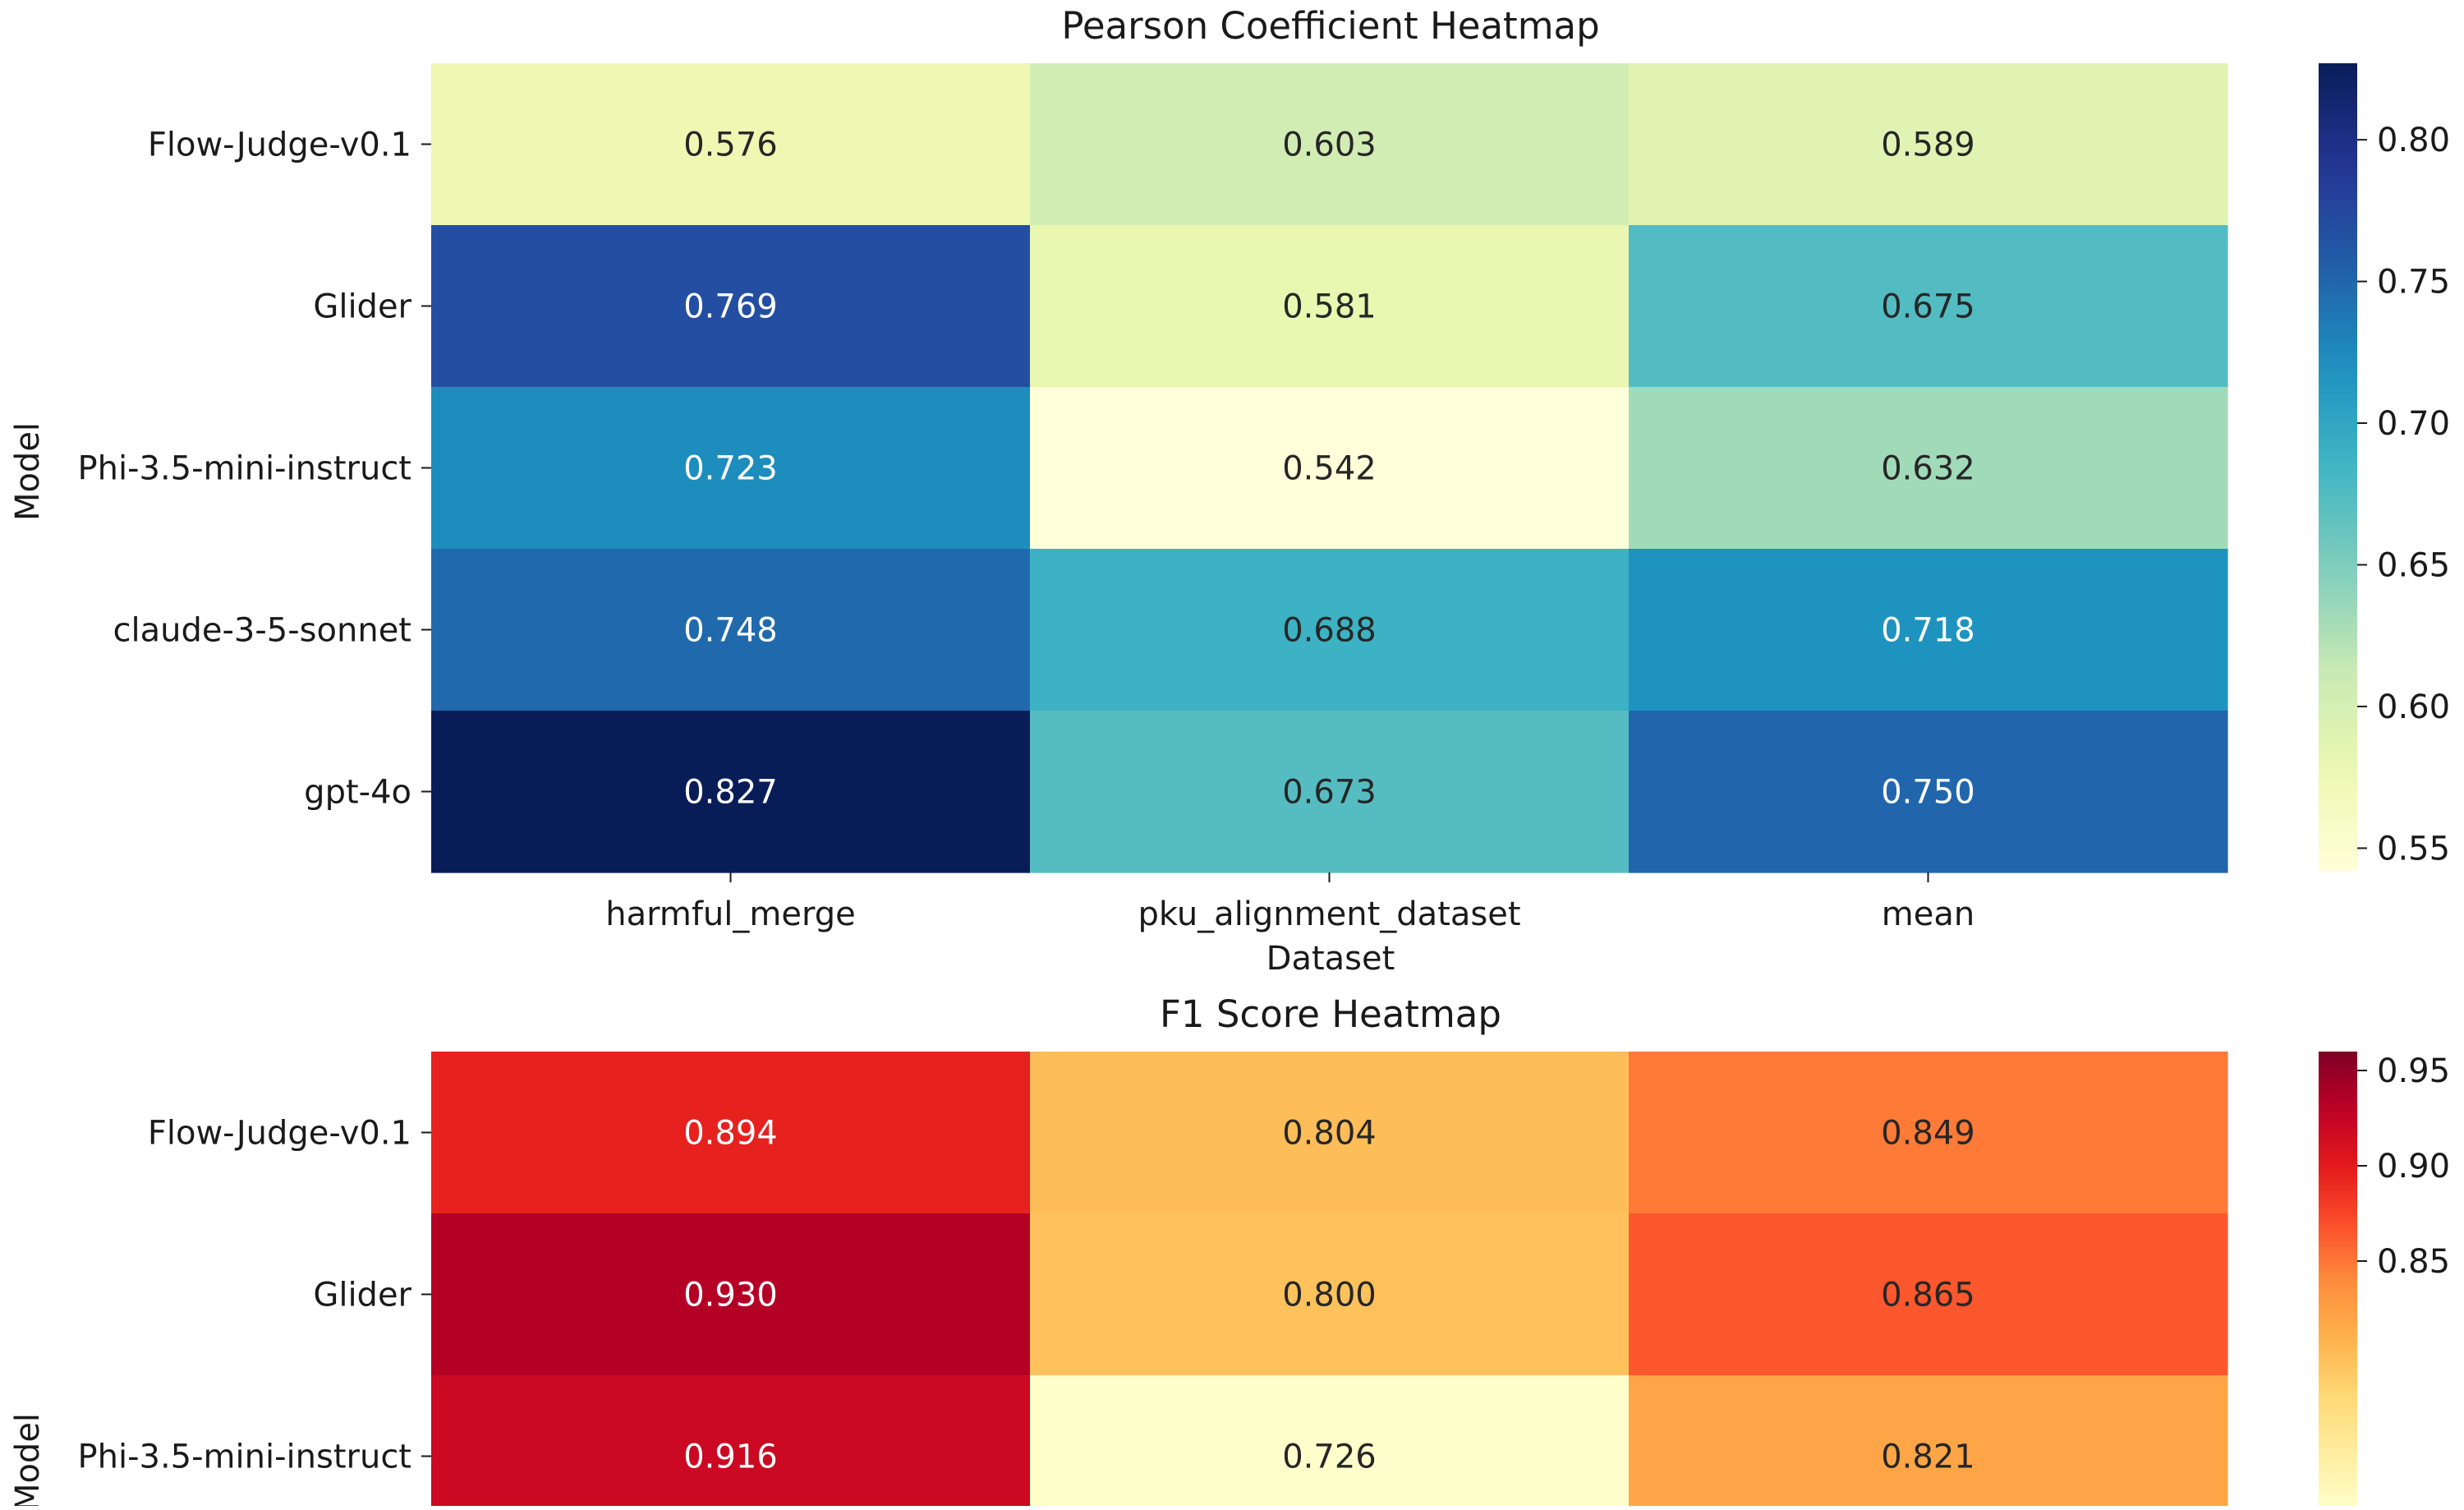 The width and height of the screenshot is (2464, 1510). I want to click on f1-title: F1 Score Heatmap, so click(1330, 1014).